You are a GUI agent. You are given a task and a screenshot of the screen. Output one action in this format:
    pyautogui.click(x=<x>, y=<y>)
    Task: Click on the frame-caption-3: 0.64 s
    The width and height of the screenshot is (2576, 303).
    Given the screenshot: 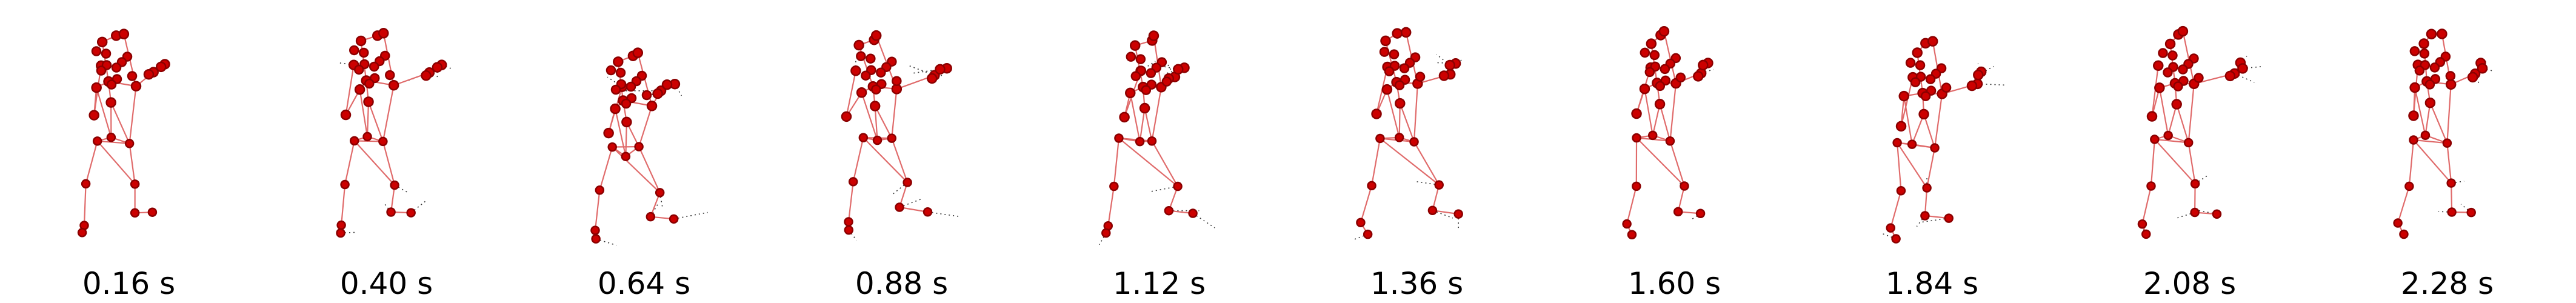 What is the action you would take?
    pyautogui.click(x=644, y=283)
    